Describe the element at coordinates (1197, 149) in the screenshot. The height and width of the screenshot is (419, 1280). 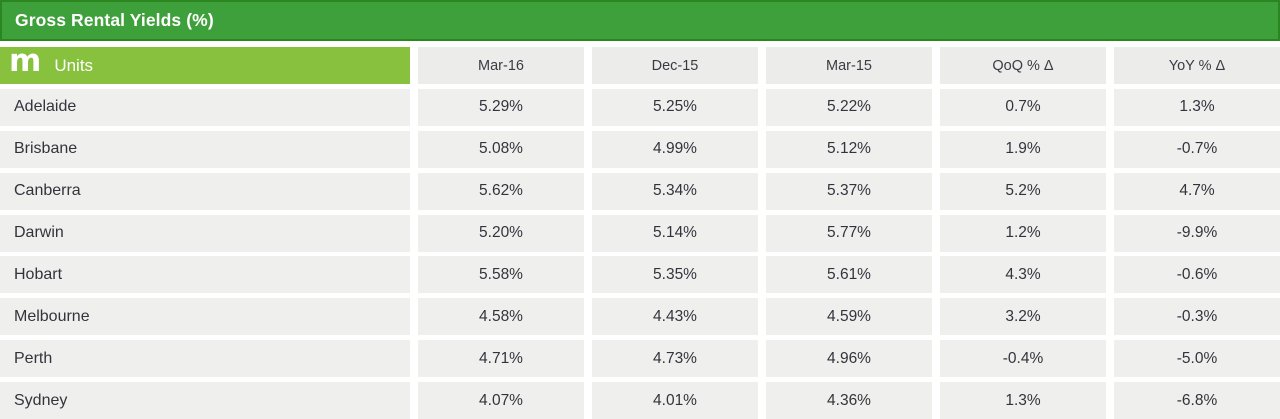
I see `value-cell: -0.7%` at that location.